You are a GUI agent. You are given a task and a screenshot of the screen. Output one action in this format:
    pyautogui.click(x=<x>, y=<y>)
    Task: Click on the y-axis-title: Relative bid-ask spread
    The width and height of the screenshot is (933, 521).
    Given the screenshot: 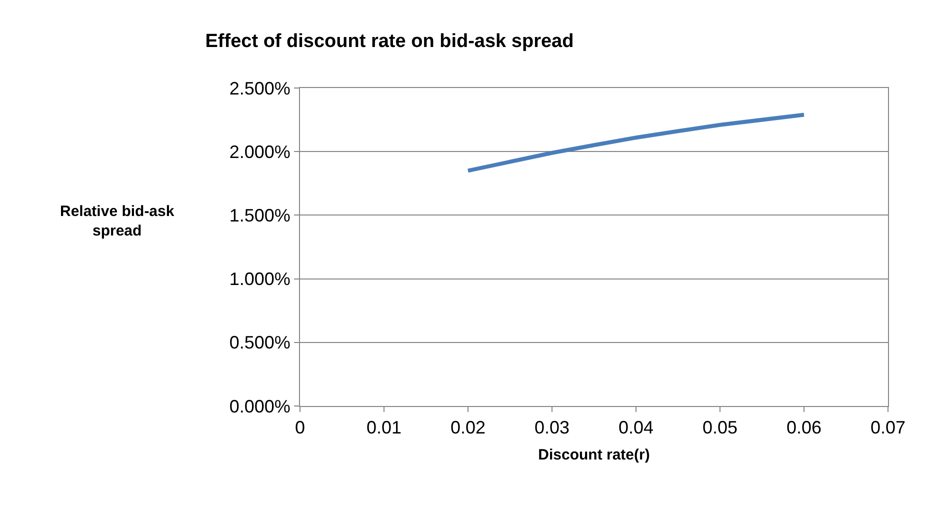 What is the action you would take?
    pyautogui.click(x=117, y=221)
    